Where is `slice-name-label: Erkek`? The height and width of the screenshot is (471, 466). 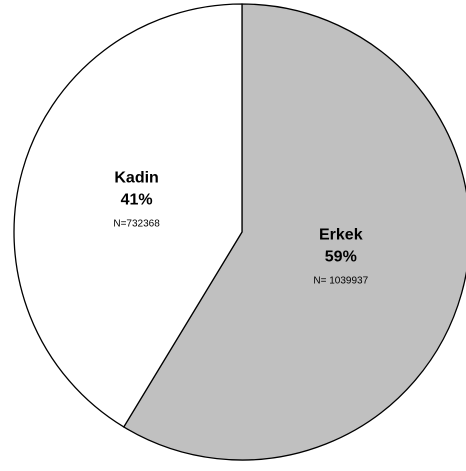 slice-name-label: Erkek is located at coordinates (341, 235).